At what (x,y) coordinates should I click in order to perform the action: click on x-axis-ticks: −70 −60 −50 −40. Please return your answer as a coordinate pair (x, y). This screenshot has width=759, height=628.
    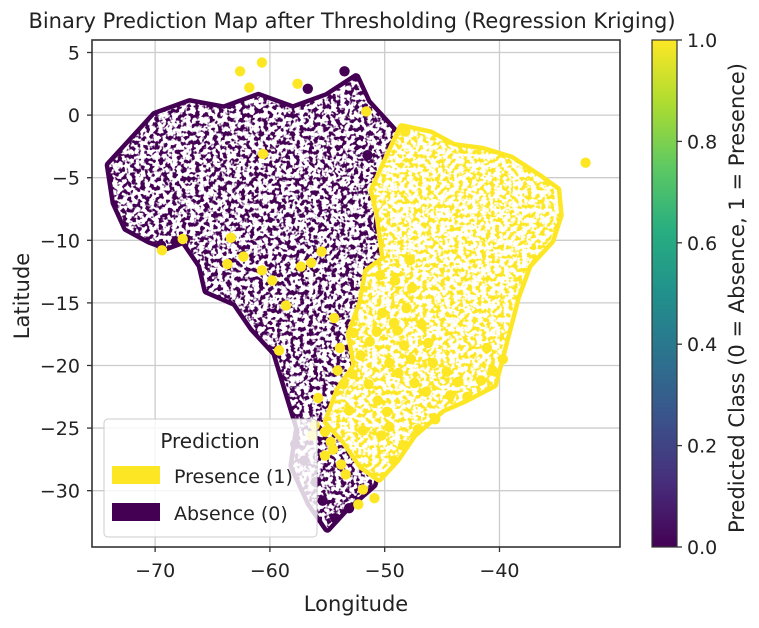
    Looking at the image, I should click on (327, 564).